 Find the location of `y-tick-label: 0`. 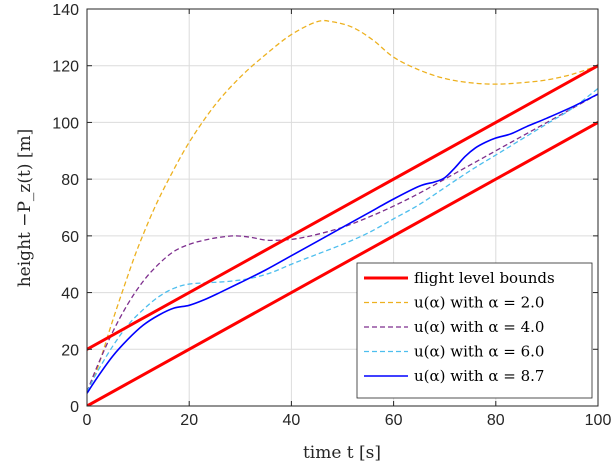

y-tick-label: 0 is located at coordinates (74, 407).